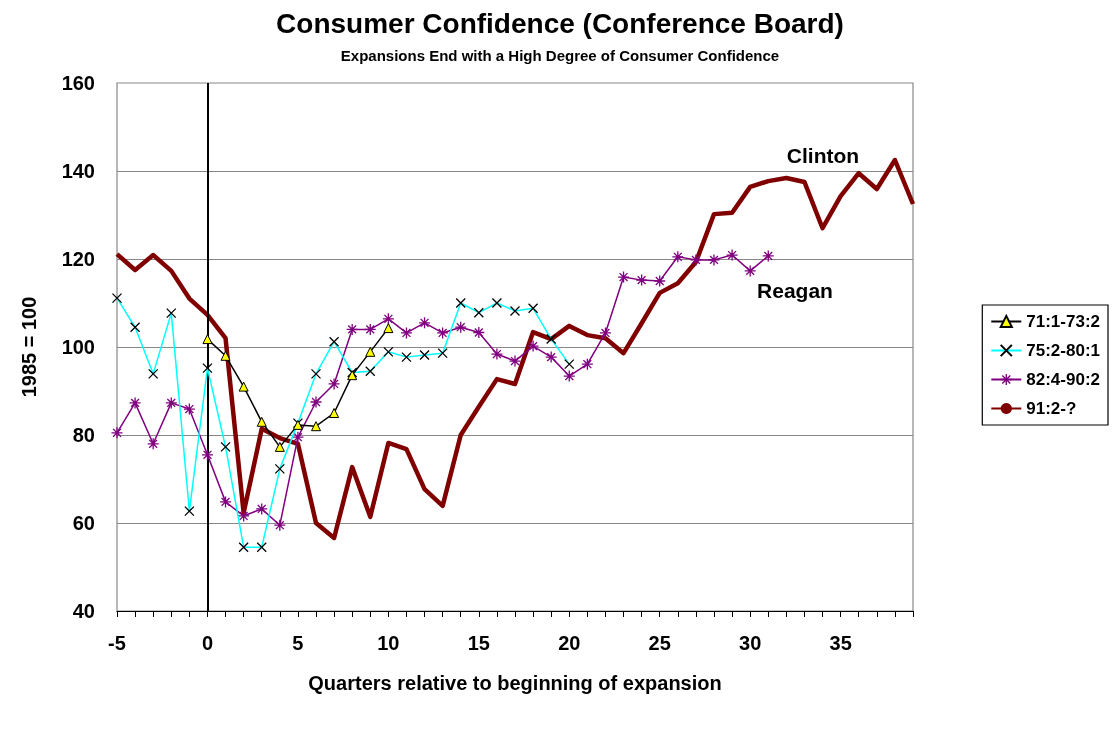 This screenshot has width=1120, height=730. I want to click on chart-title: Consumer Confidence (Conference Board), so click(560, 23).